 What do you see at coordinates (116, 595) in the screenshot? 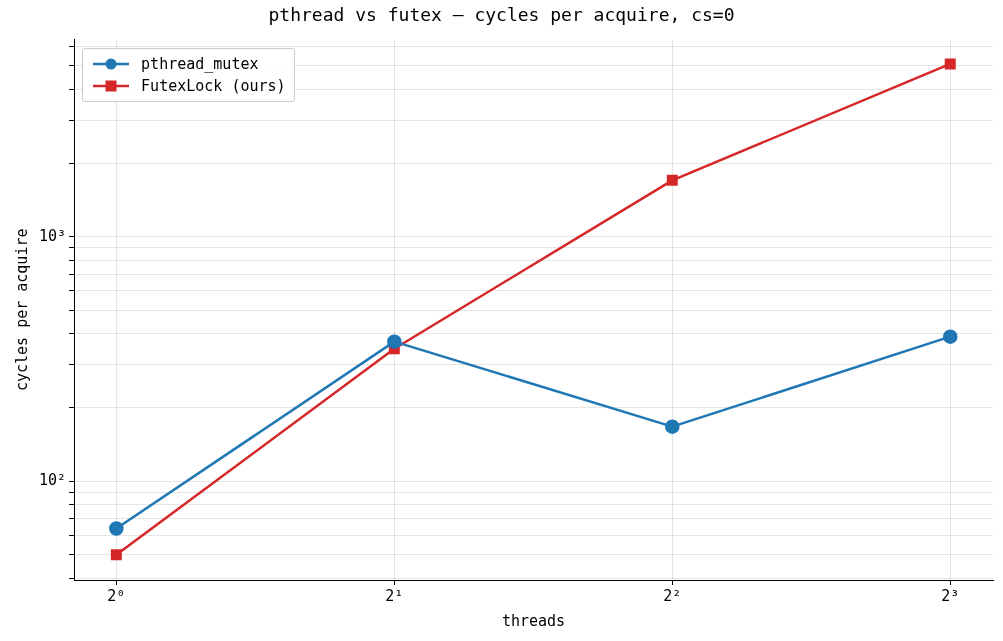
I see `x-tick-label: 2⁰` at bounding box center [116, 595].